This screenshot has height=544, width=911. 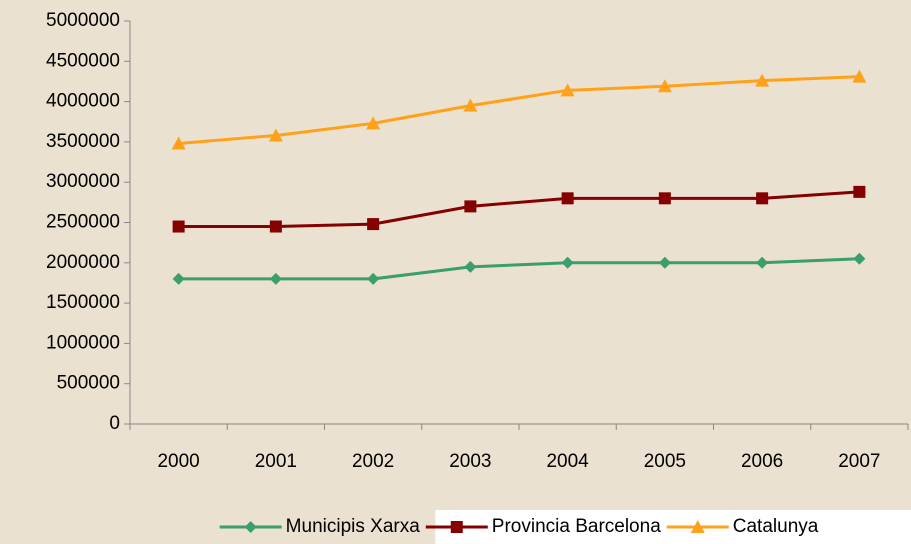 What do you see at coordinates (665, 461) in the screenshot?
I see `x-tick-label: 2005` at bounding box center [665, 461].